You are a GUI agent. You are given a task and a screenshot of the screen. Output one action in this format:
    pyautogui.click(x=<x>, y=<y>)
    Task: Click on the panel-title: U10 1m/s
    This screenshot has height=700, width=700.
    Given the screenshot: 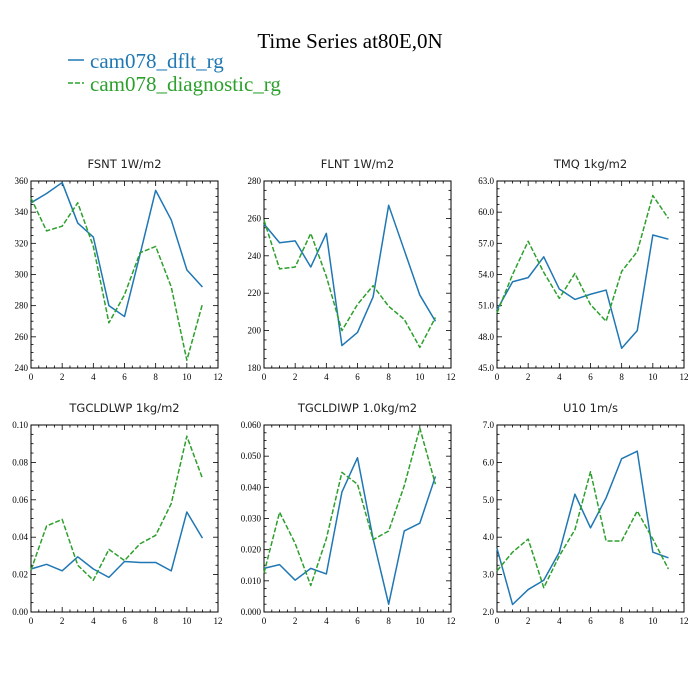 What is the action you would take?
    pyautogui.click(x=590, y=408)
    